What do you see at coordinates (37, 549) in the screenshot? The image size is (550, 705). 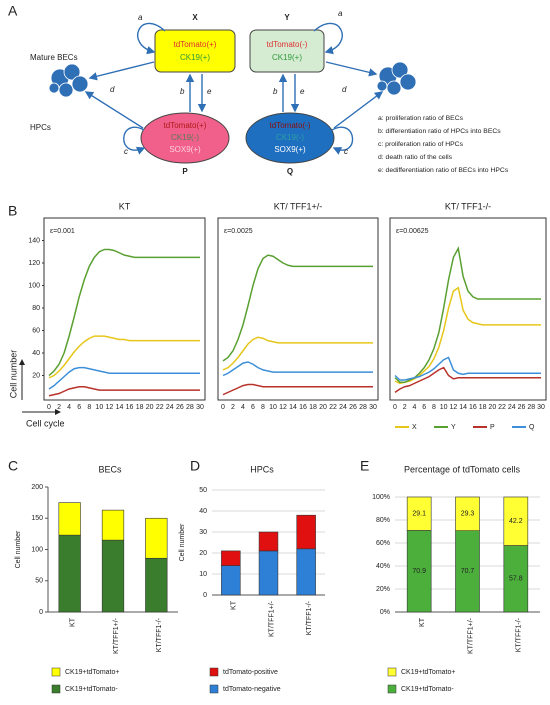 I see `y-tick-label: 100` at bounding box center [37, 549].